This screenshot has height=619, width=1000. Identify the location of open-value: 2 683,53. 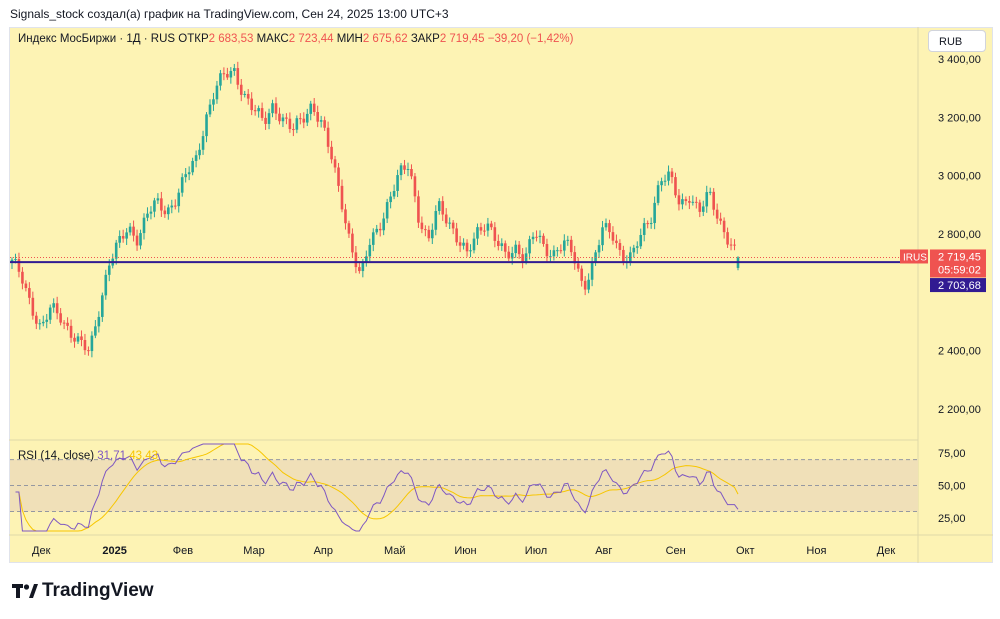
(231, 39).